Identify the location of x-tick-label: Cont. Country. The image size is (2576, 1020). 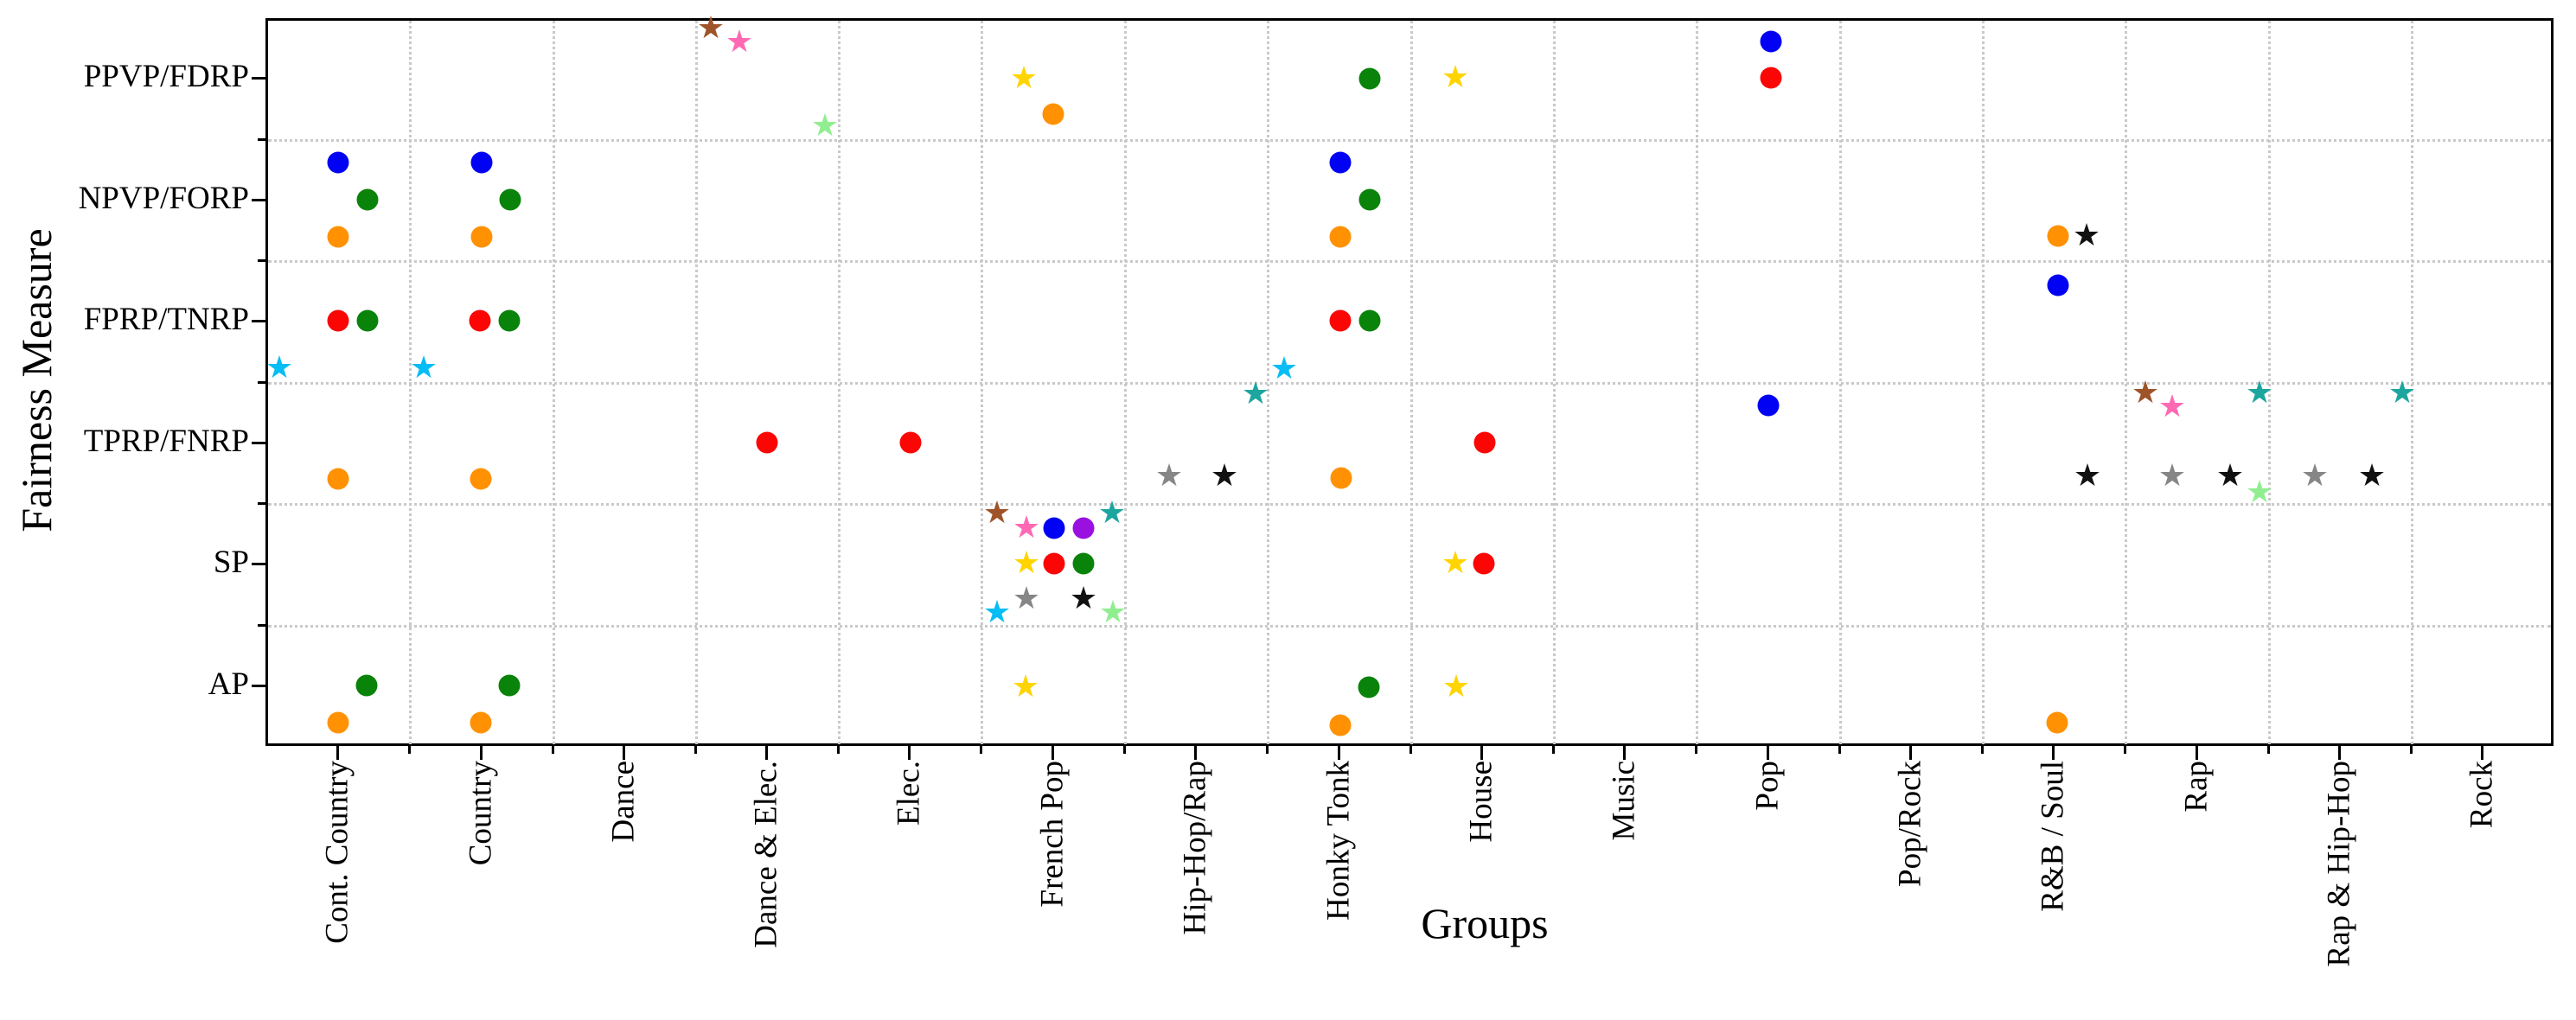
(337, 853).